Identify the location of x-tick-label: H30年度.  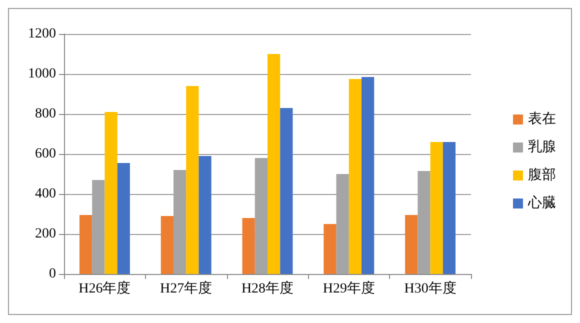
(430, 288).